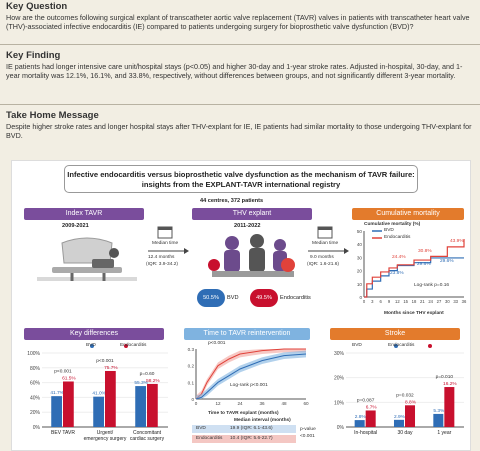 Image resolution: width=480 pixels, height=451 pixels. I want to click on y-tick-label: 0.1, so click(191, 382).